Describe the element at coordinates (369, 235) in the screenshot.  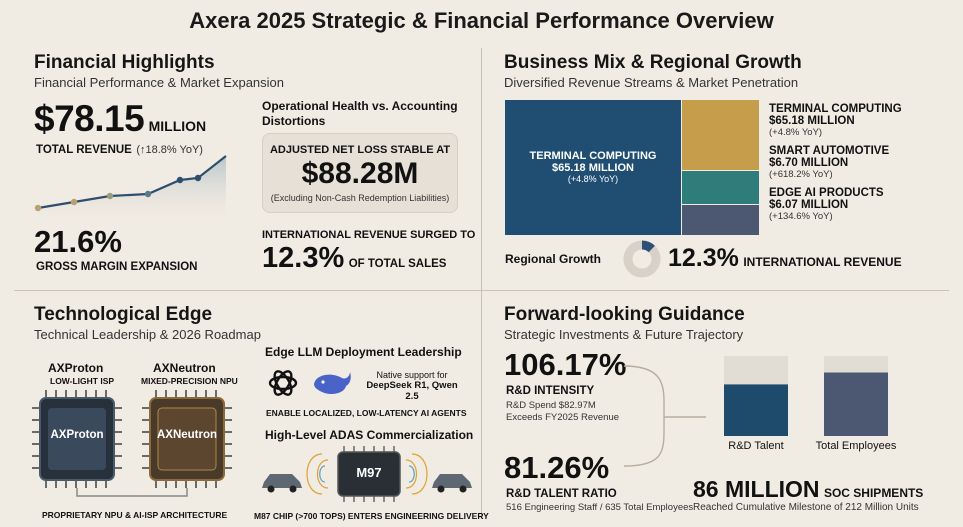
I see `intl-label: INTERNATIONAL REVENUE SURGED TO` at that location.